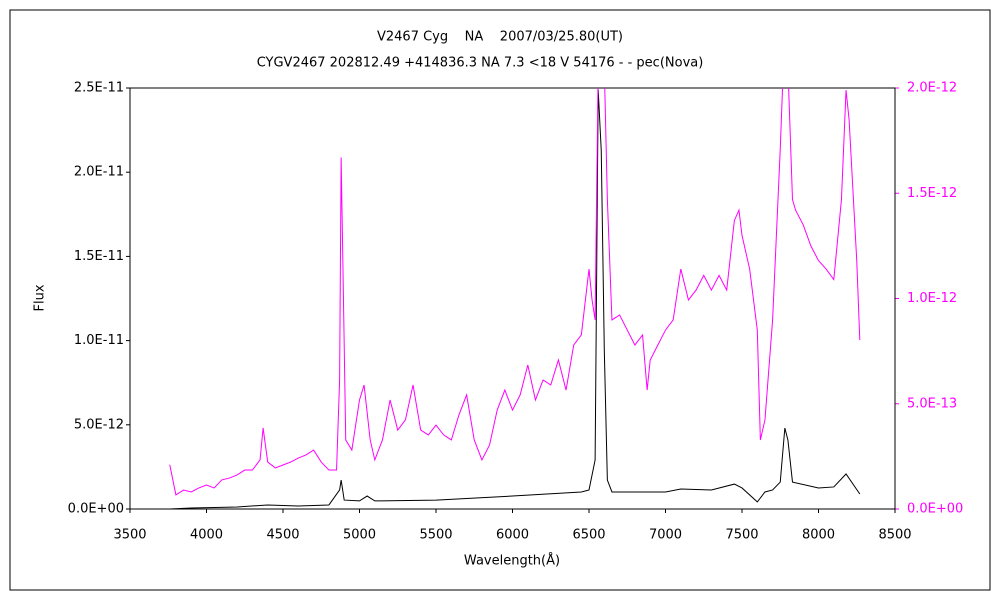 The image size is (1000, 600). I want to click on chart-title: V2467 Cyg NA 2007/03/25.80(UT), so click(500, 37).